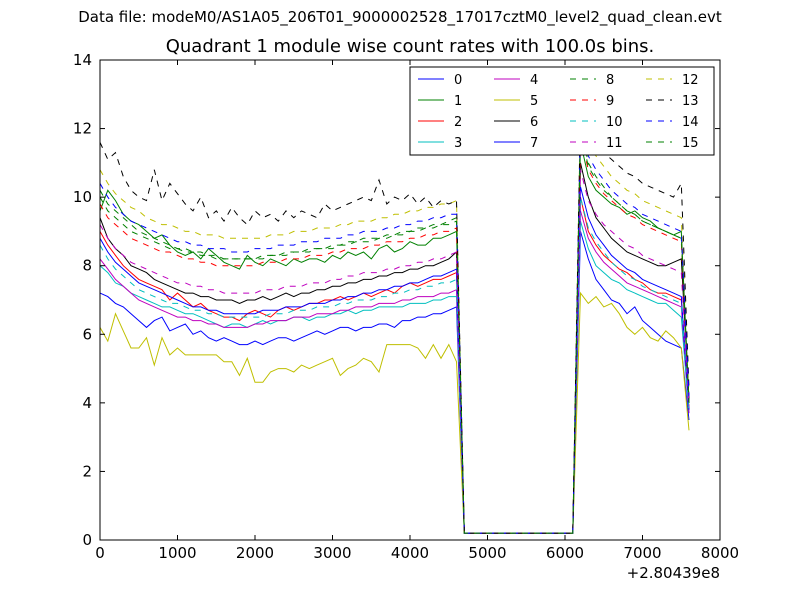 Image resolution: width=800 pixels, height=600 pixels. What do you see at coordinates (87, 540) in the screenshot?
I see `y-tick-label: 0` at bounding box center [87, 540].